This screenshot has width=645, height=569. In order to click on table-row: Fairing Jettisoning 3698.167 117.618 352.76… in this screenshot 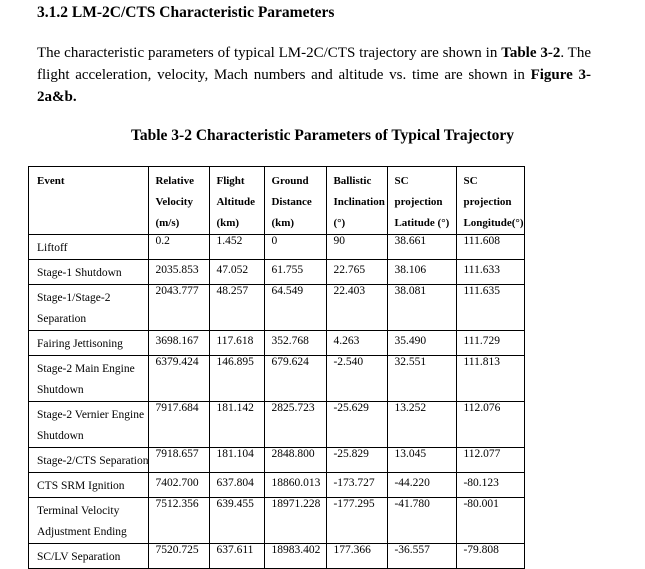, I will do `click(276, 343)`.